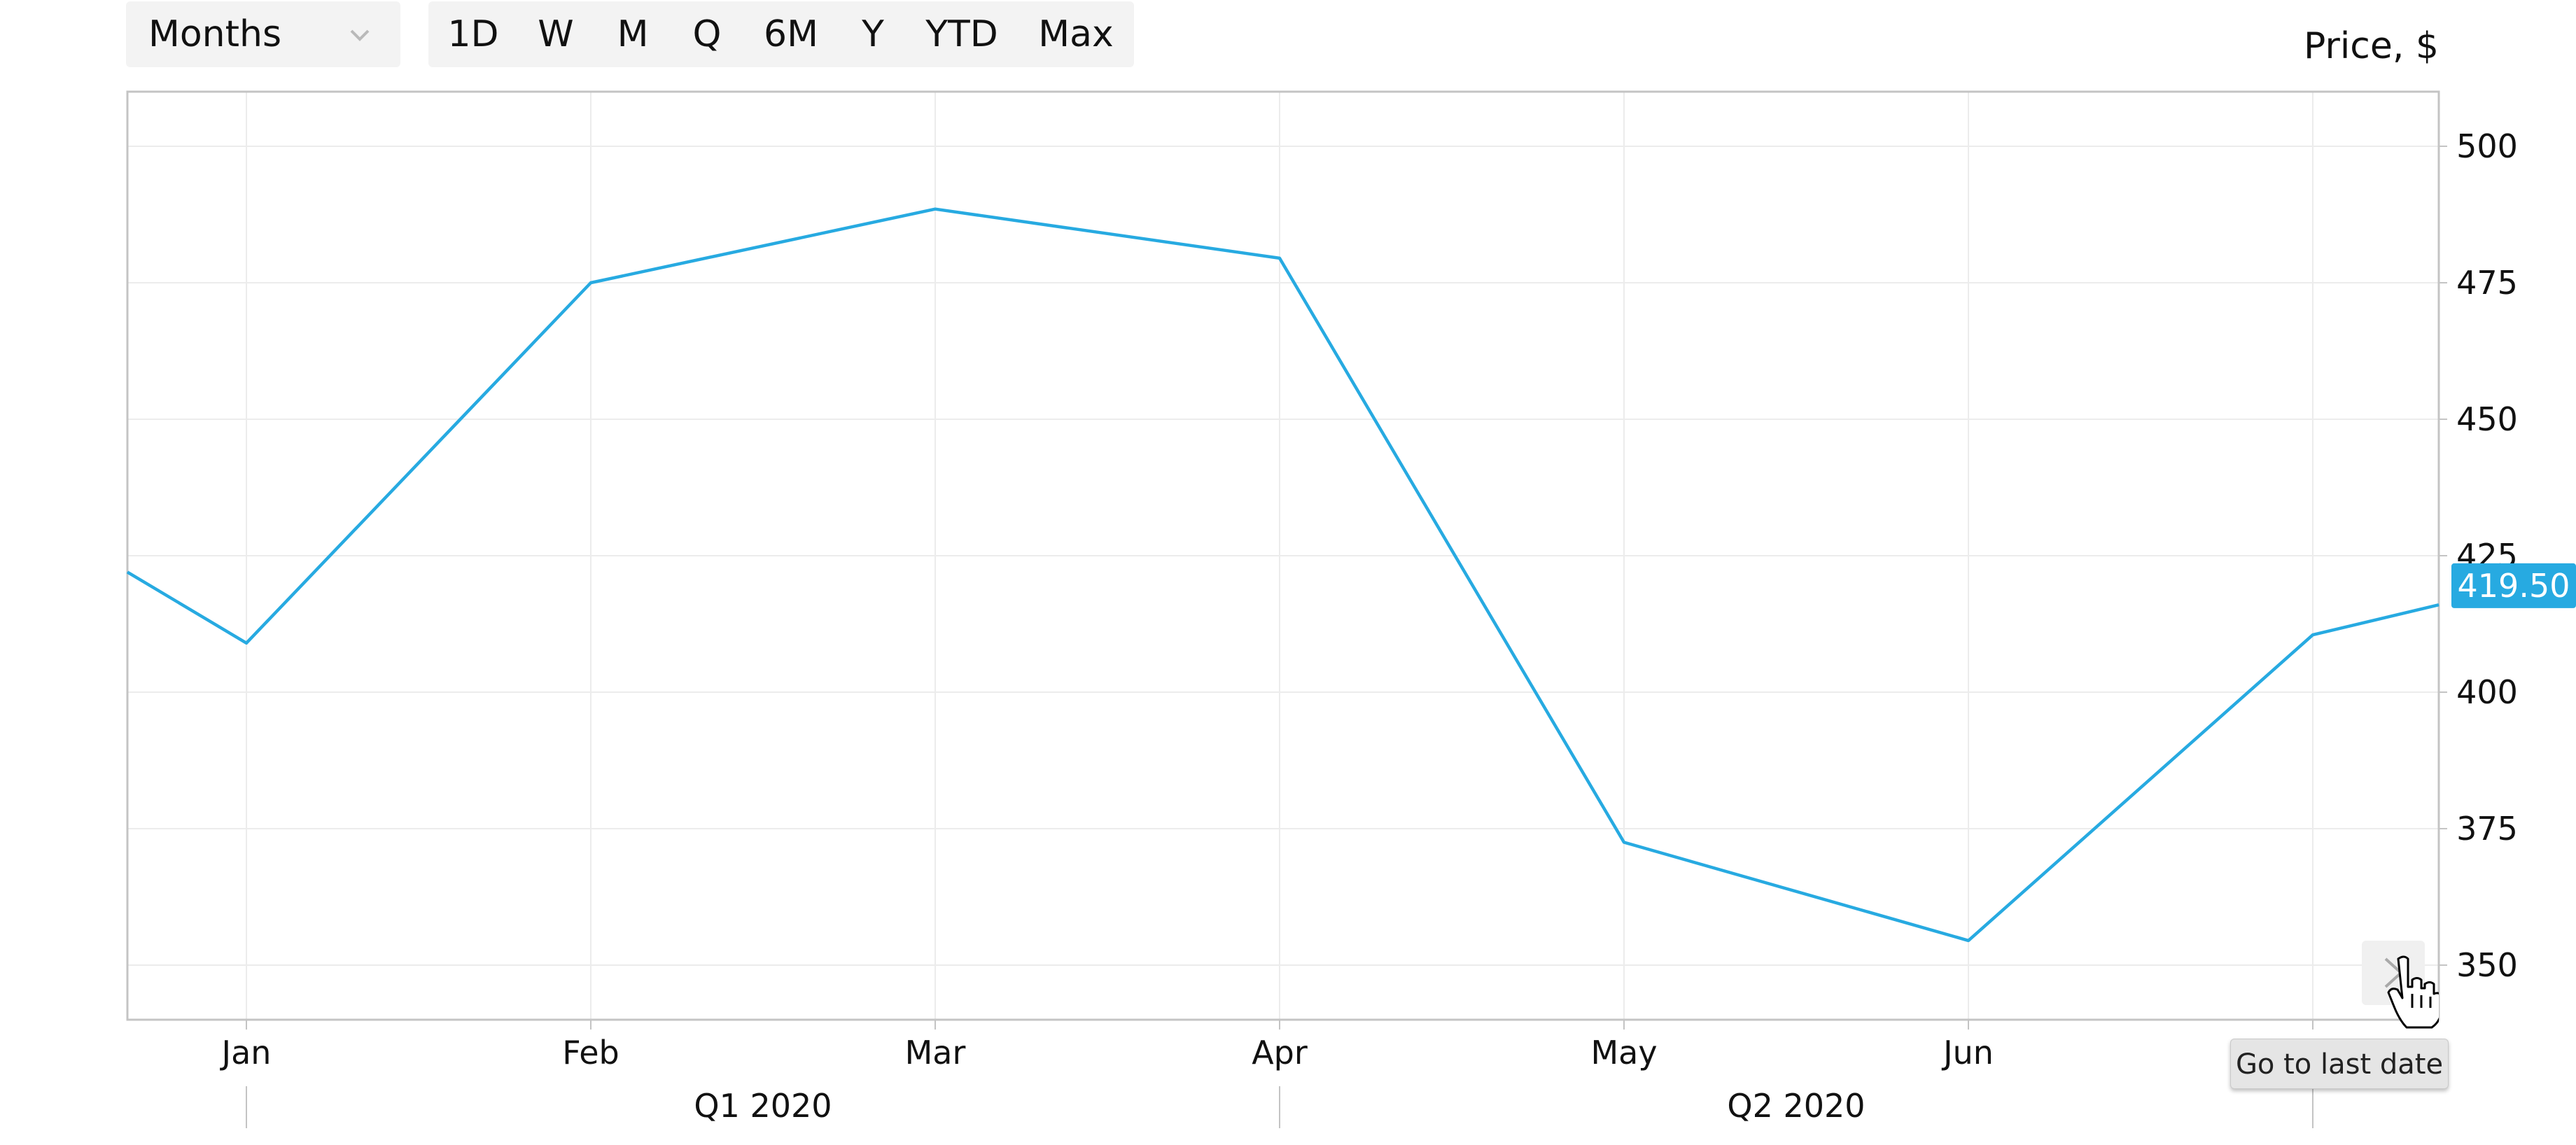 The height and width of the screenshot is (1145, 2576). What do you see at coordinates (2487, 965) in the screenshot?
I see `y-tick-label: 350` at bounding box center [2487, 965].